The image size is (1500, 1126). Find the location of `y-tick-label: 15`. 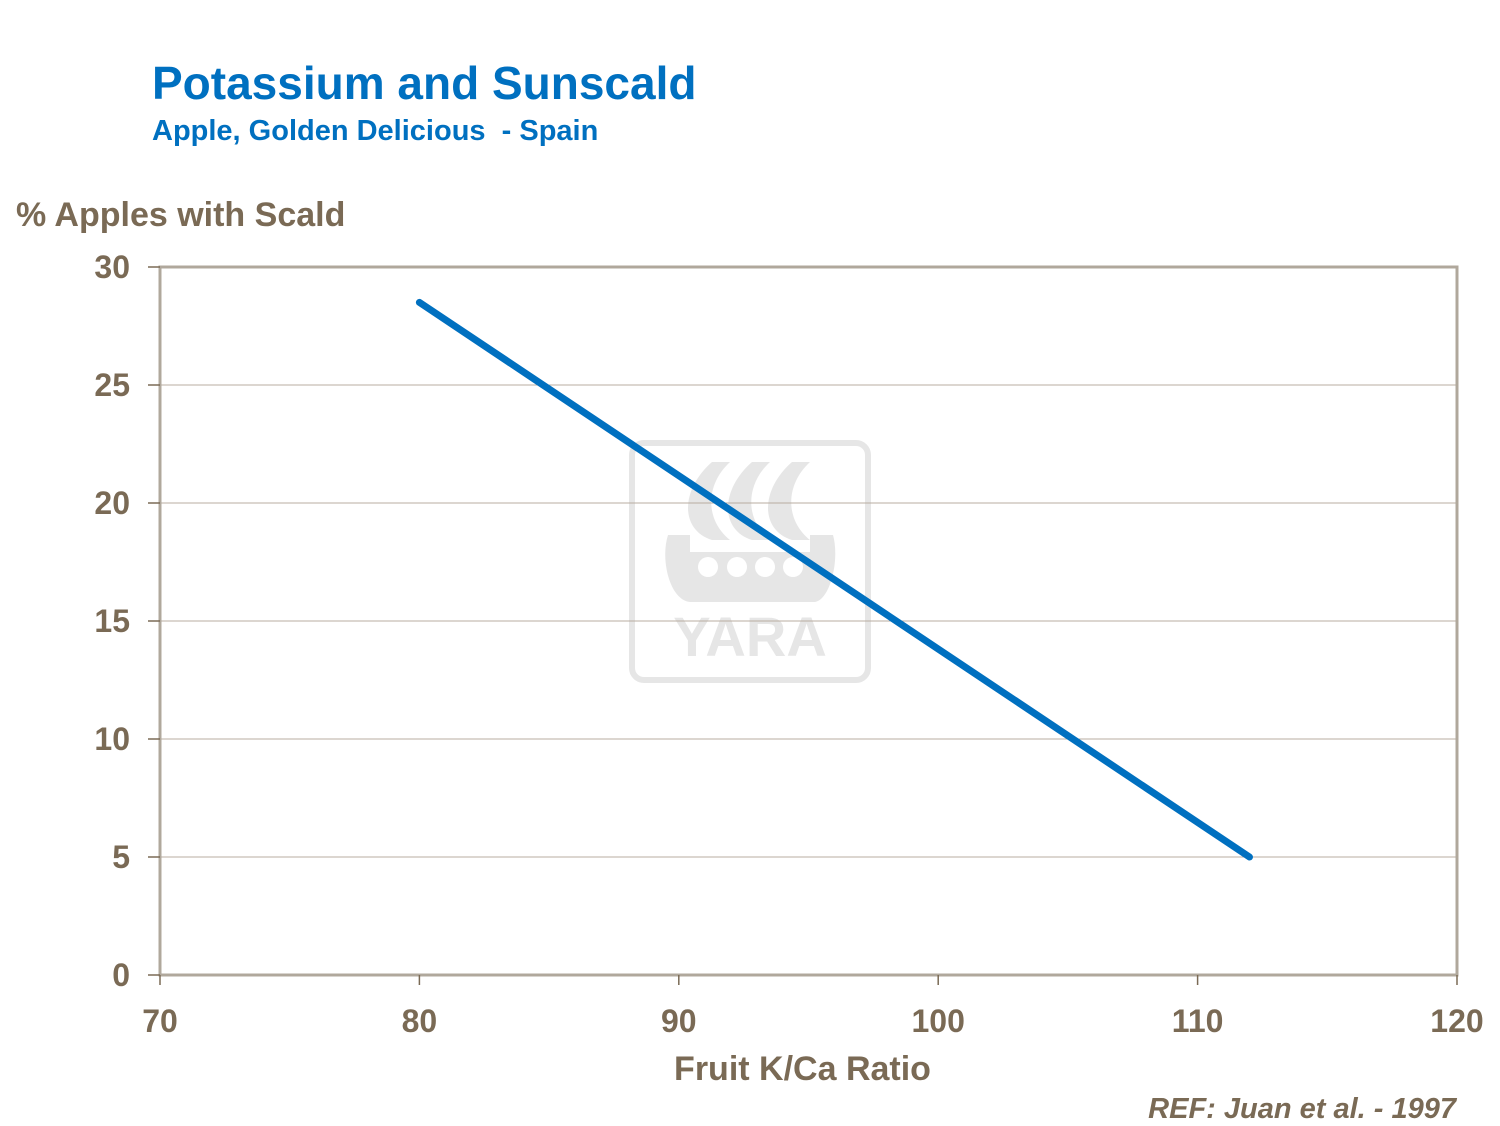

y-tick-label: 15 is located at coordinates (112, 621).